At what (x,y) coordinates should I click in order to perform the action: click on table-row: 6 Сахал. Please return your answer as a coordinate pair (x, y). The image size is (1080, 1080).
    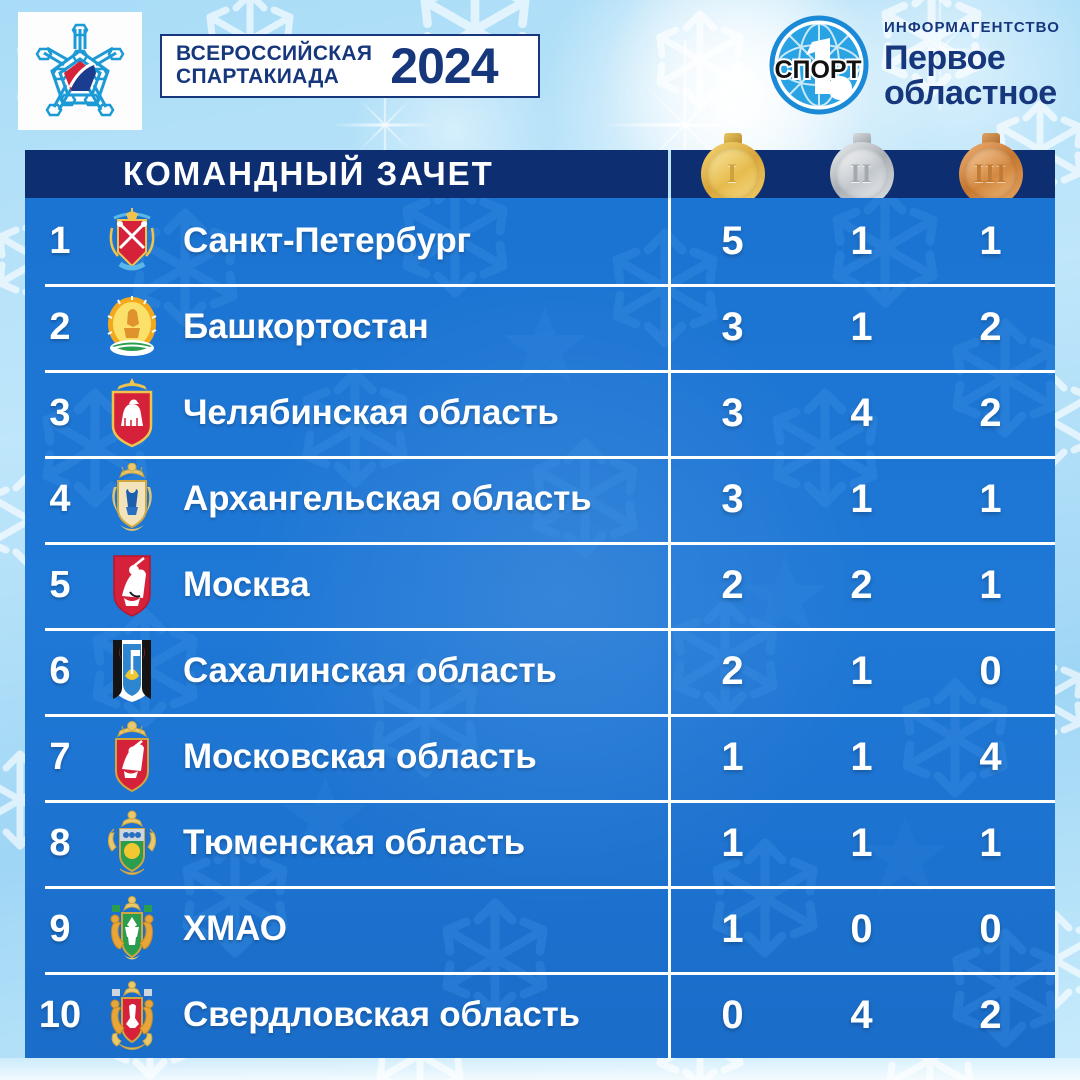
    Looking at the image, I should click on (540, 671).